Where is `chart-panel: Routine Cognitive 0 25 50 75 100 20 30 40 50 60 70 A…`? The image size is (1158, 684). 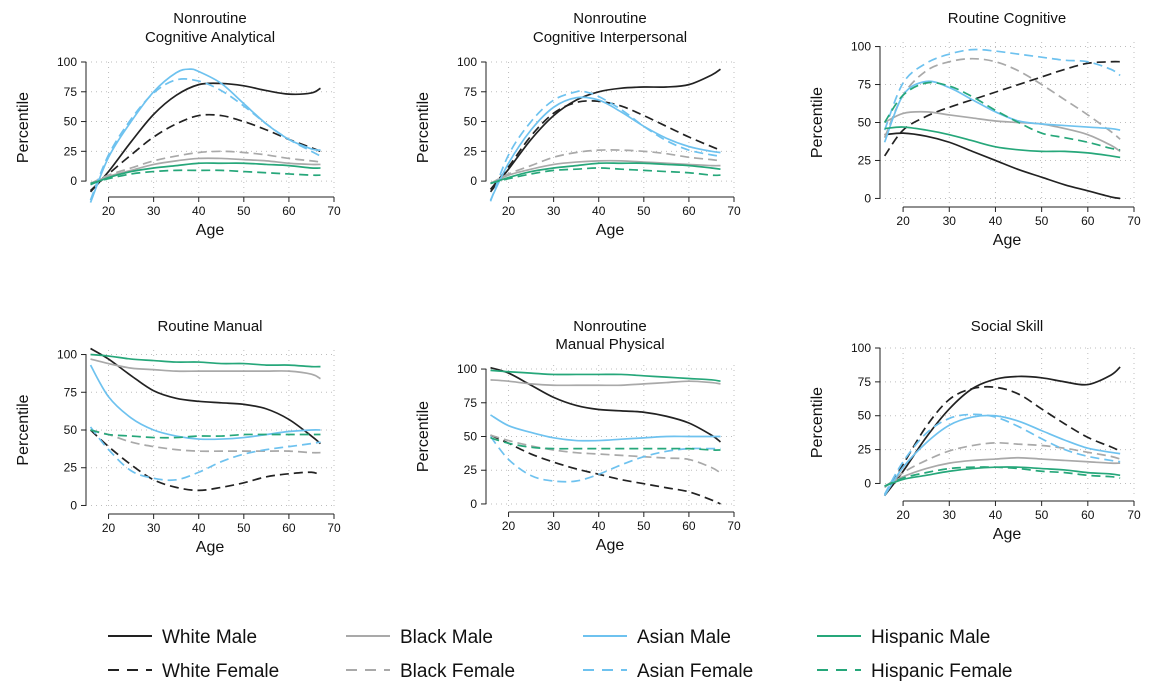
chart-panel: Routine Cognitive 0 25 50 75 100 20 30 40 50 60 70 A… is located at coordinates (975, 129).